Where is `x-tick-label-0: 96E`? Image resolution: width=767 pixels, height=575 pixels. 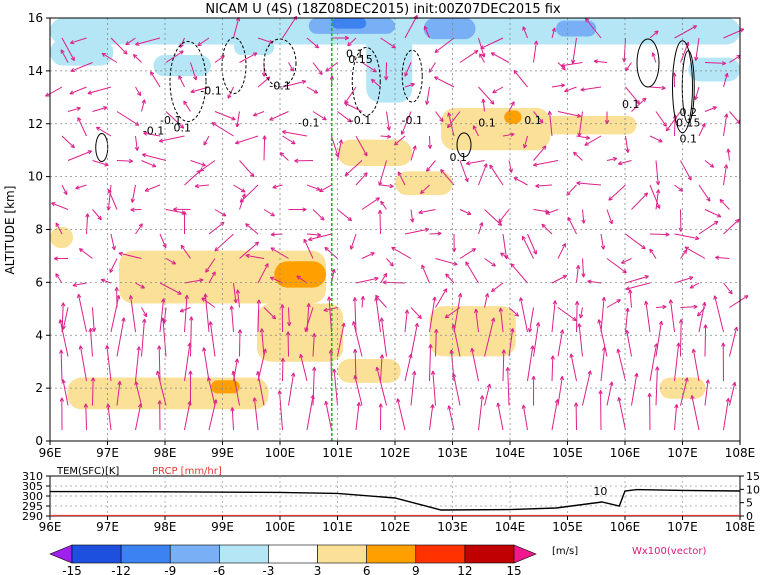
x-tick-label-0: 96E is located at coordinates (50, 453).